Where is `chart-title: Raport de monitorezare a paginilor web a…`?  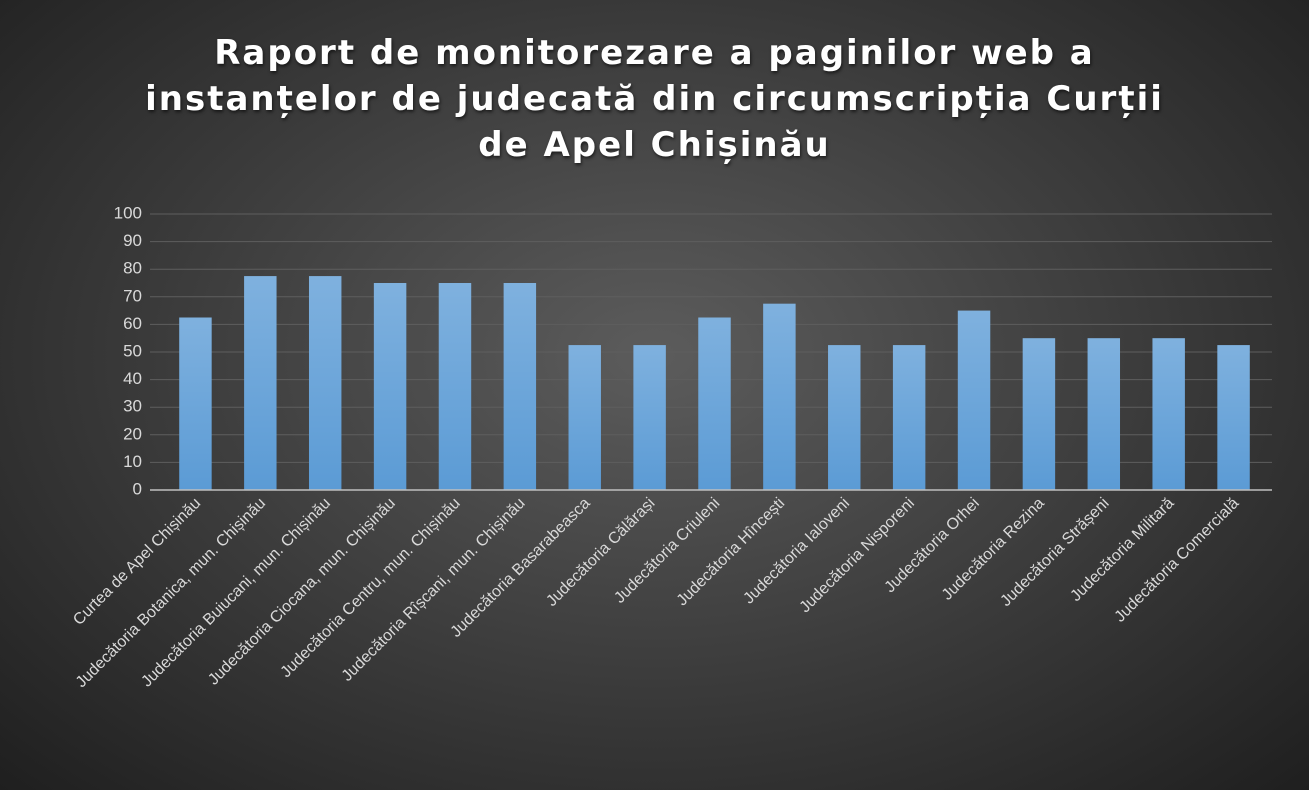 chart-title: Raport de monitorezare a paginilor web a… is located at coordinates (654, 99).